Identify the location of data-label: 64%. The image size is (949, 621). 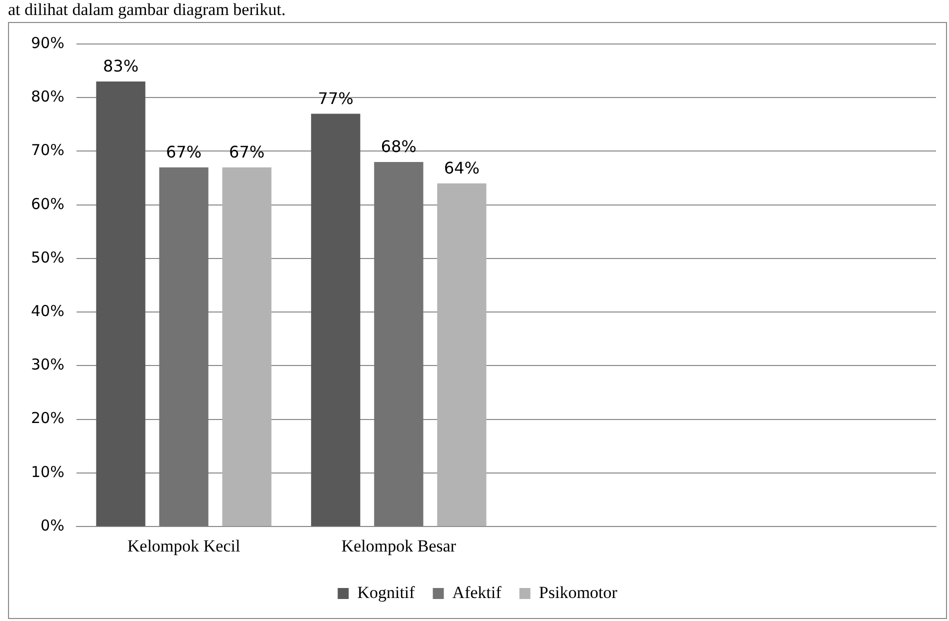
(462, 168).